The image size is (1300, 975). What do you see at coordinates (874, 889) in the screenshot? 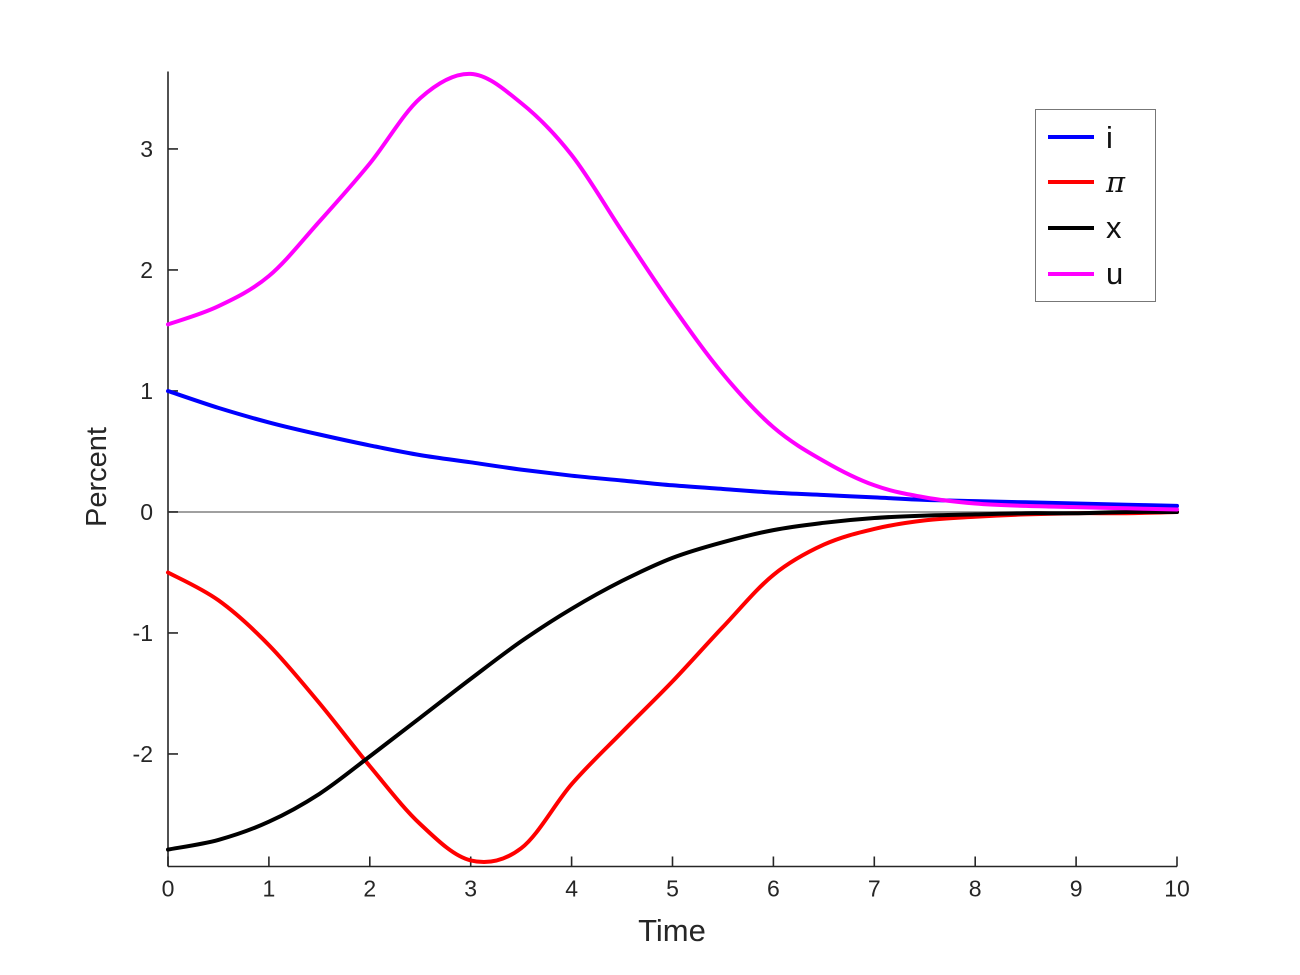
I see `x-tick-label-7: 7` at bounding box center [874, 889].